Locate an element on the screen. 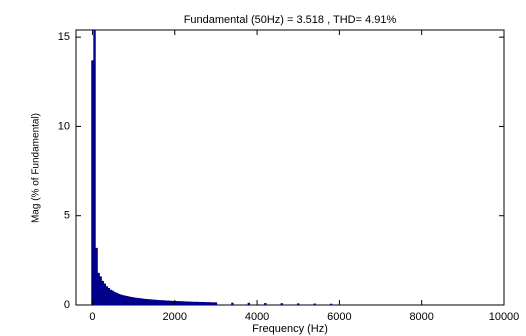 This screenshot has width=526, height=336. y-axis-label: Mag (% of Fundamental) is located at coordinates (36, 168).